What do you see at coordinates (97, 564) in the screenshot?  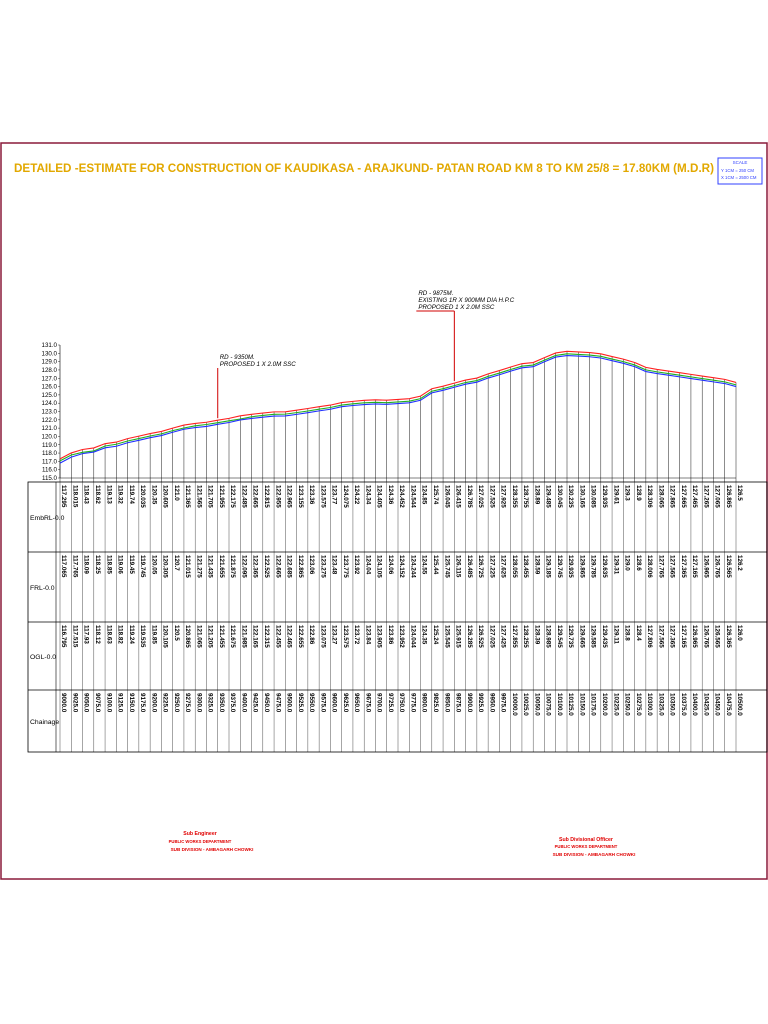 I see `table-cell: 118.25` at bounding box center [97, 564].